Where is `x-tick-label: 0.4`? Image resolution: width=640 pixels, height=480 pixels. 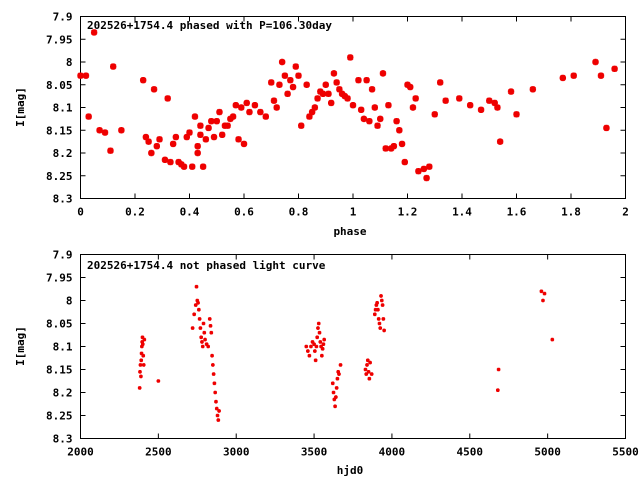 x-tick-label: 0.4 is located at coordinates (190, 212).